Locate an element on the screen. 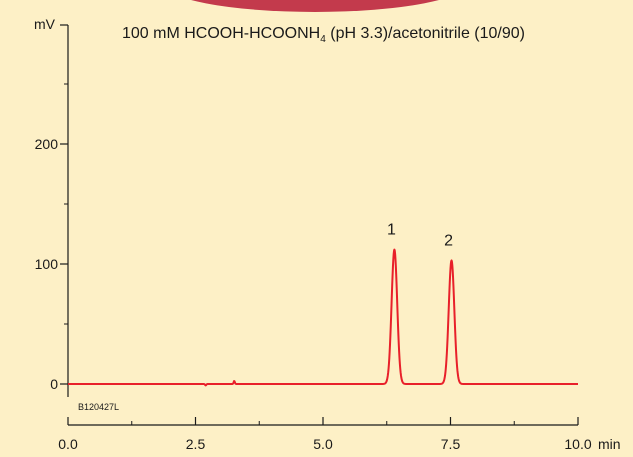 This screenshot has width=633, height=457. y-tick-label-100: 100 is located at coordinates (47, 264).